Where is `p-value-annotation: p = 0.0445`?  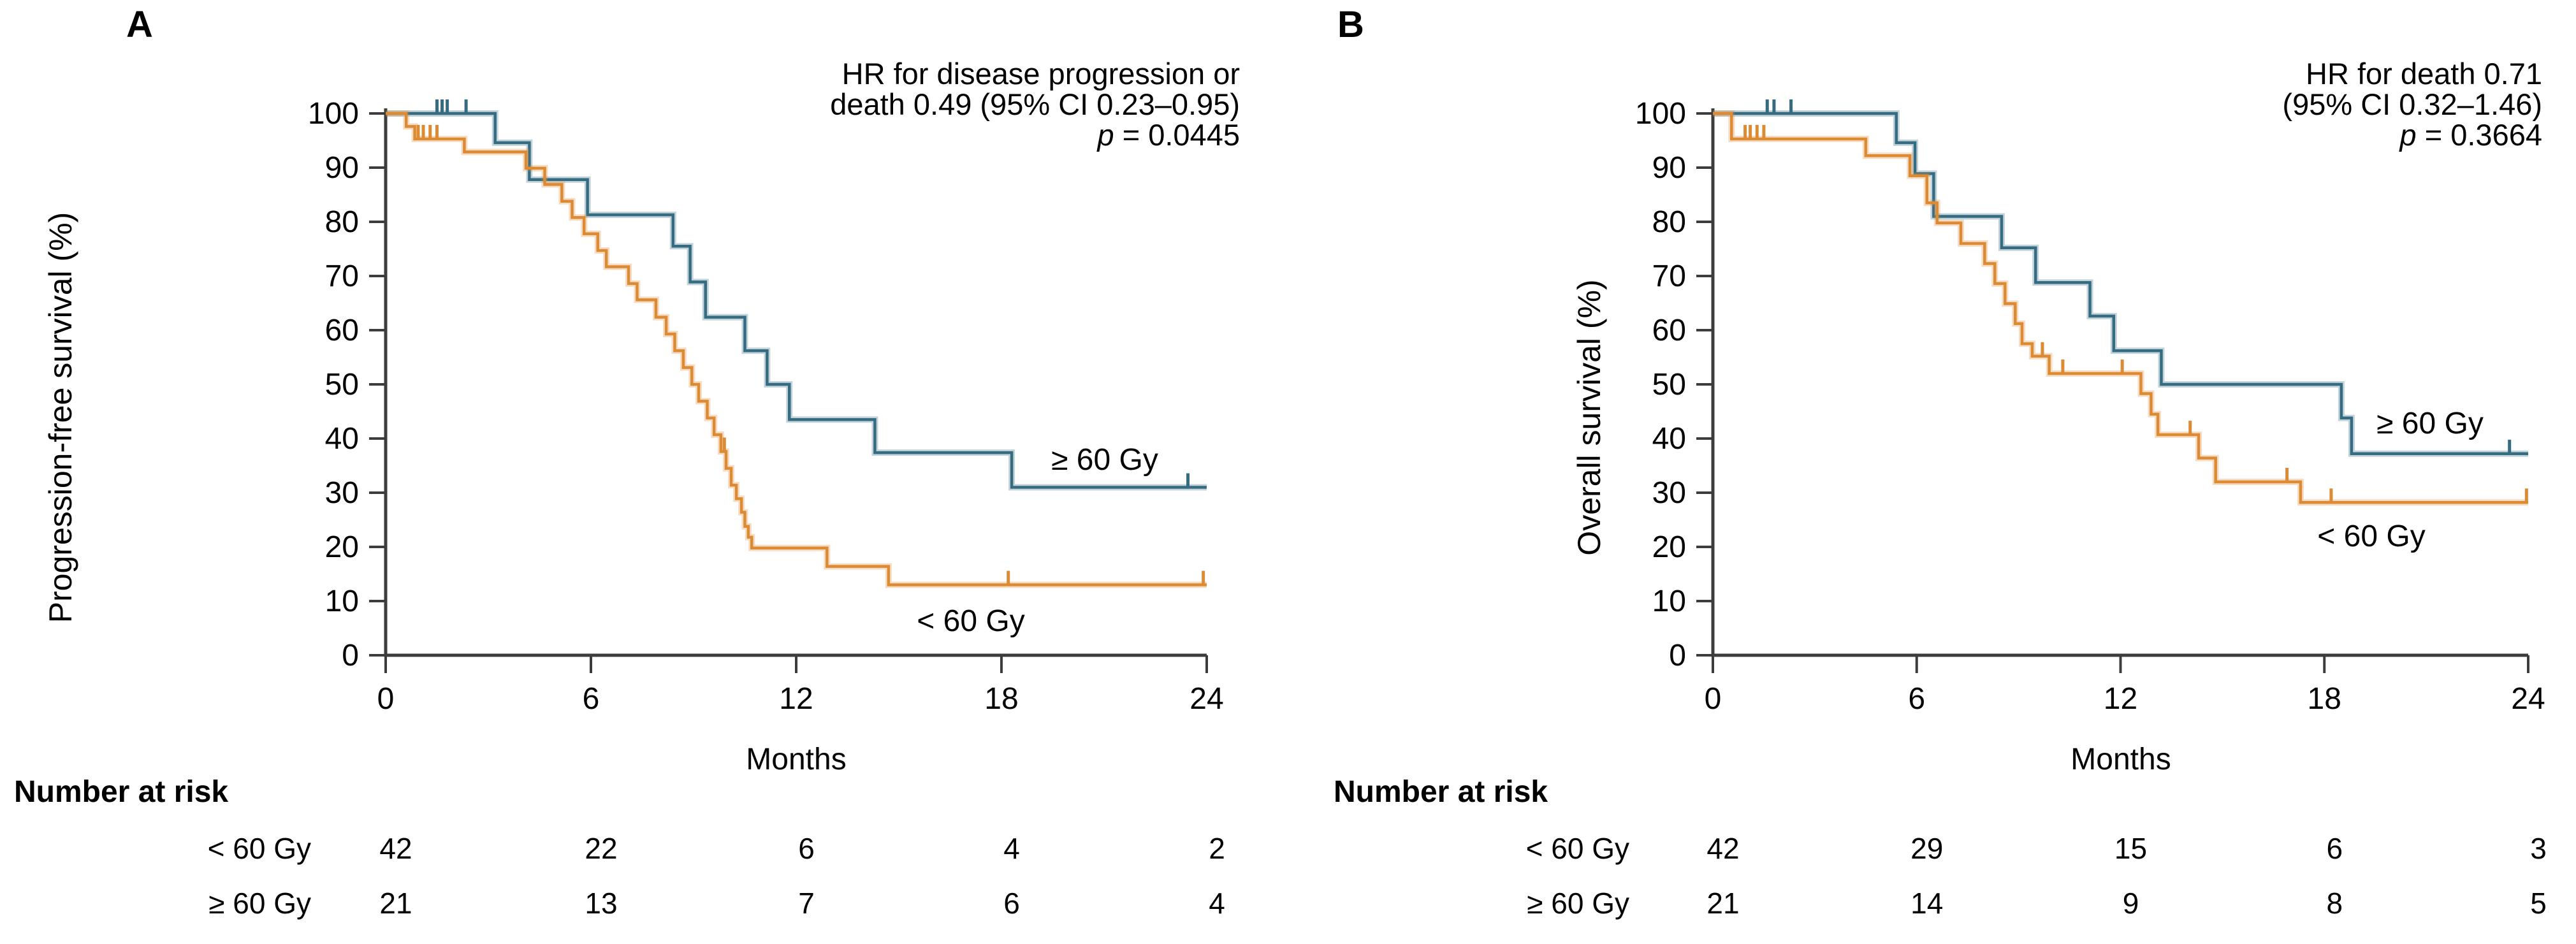
p-value-annotation: p = 0.0445 is located at coordinates (1168, 135).